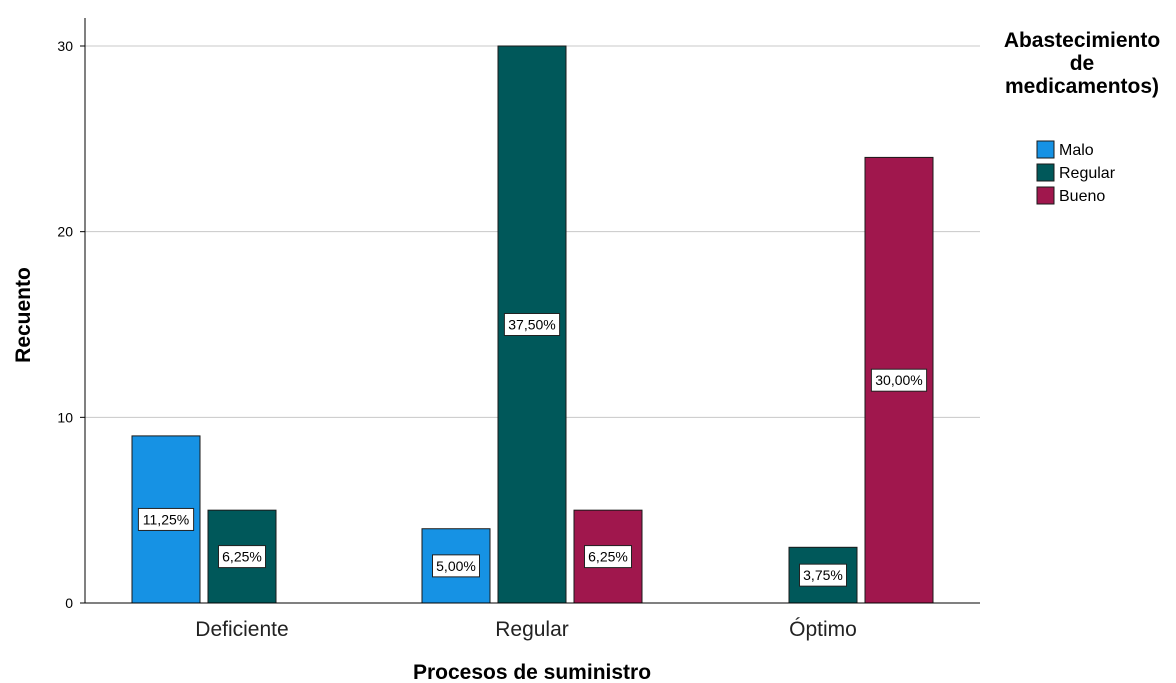 This screenshot has width=1176, height=683. I want to click on legend-label-bueno: Bueno, so click(1082, 196).